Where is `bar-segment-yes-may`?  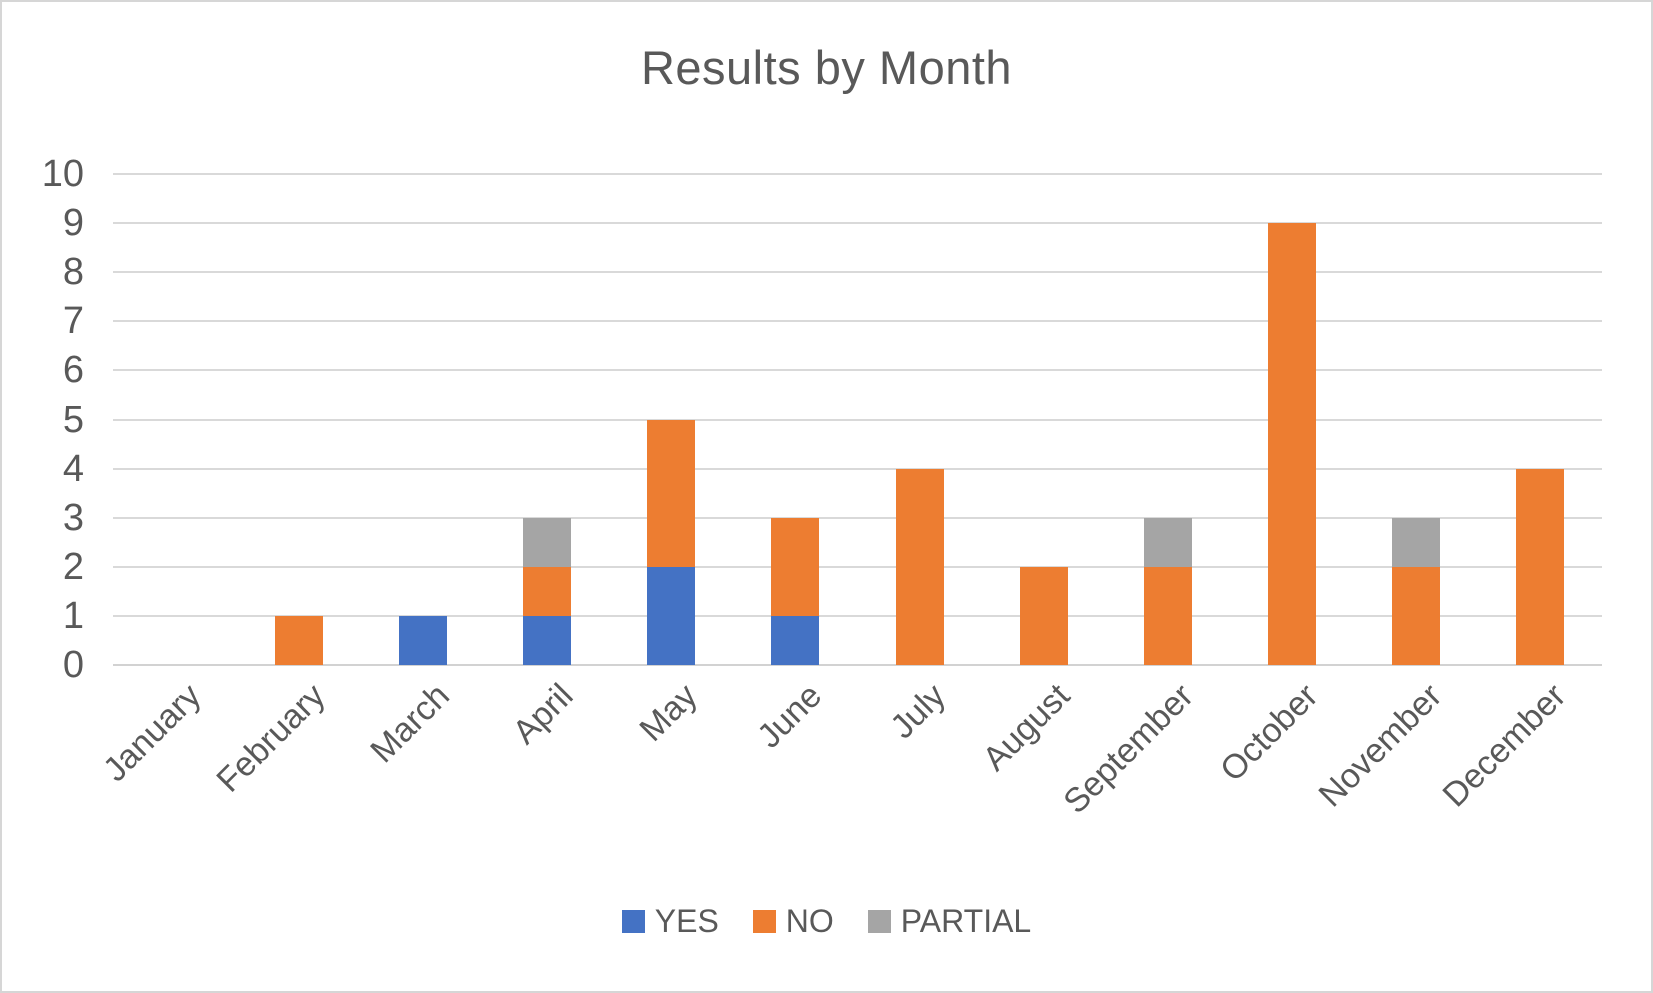 bar-segment-yes-may is located at coordinates (671, 615).